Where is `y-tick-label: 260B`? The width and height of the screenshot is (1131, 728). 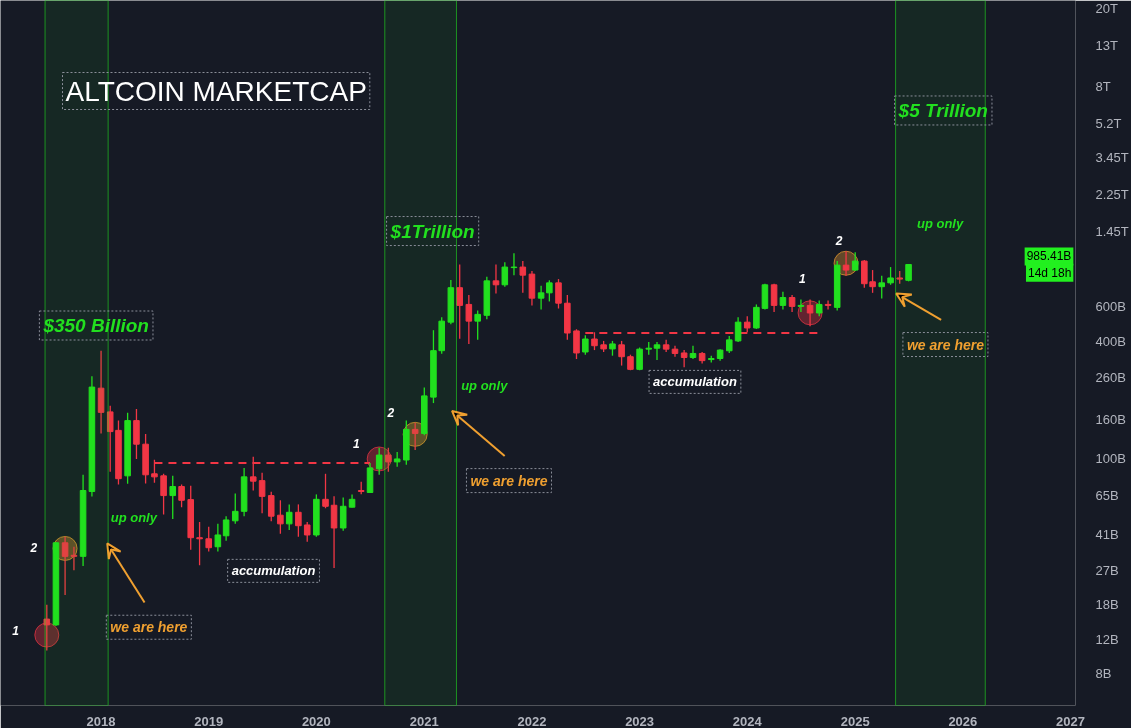 y-tick-label: 260B is located at coordinates (1110, 378).